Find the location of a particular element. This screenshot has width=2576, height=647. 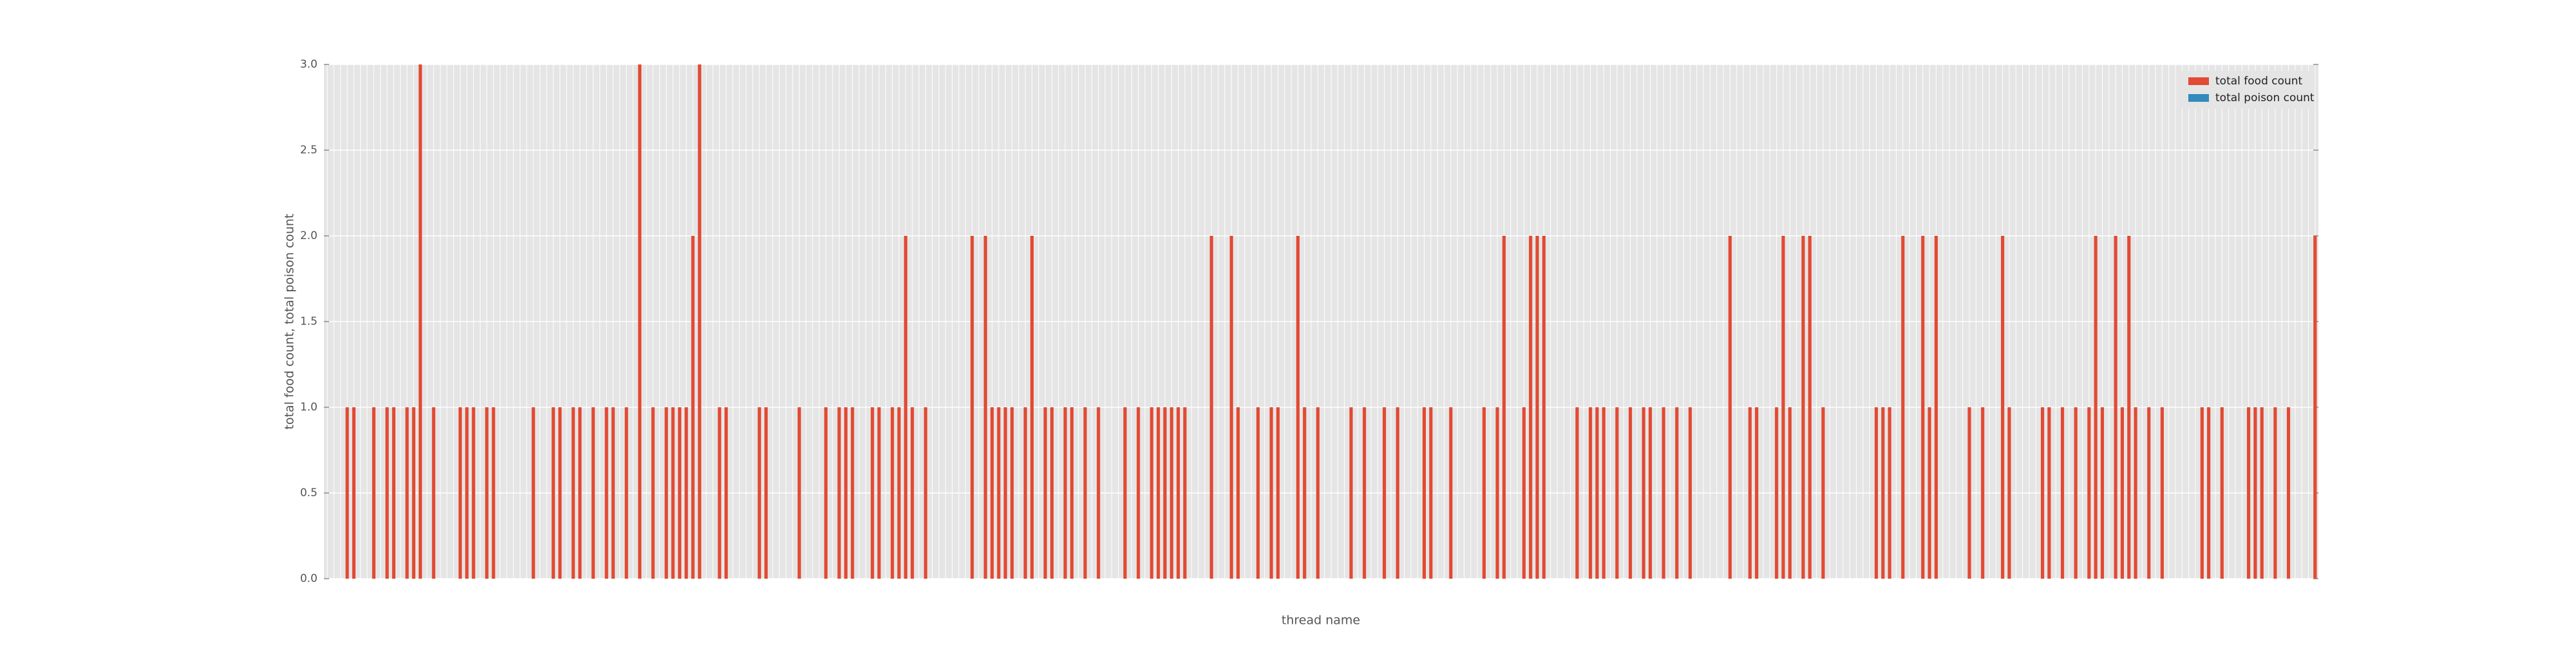

y-tick-label: 0.5 is located at coordinates (309, 493).